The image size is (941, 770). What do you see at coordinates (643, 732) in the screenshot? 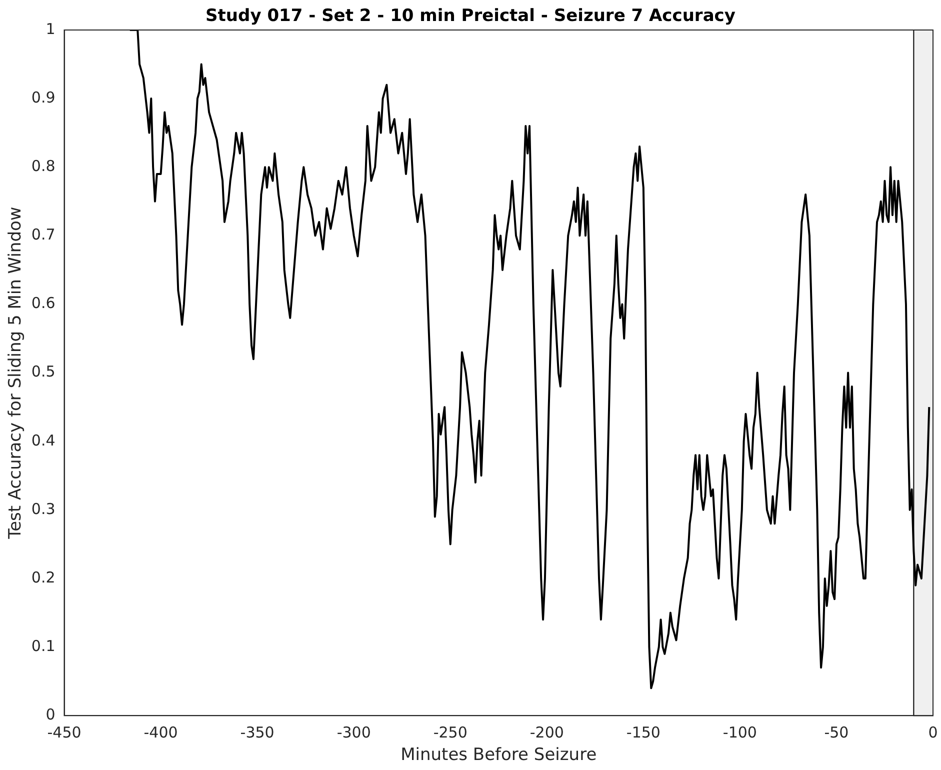
I see `x-tick-label: -150` at bounding box center [643, 732].